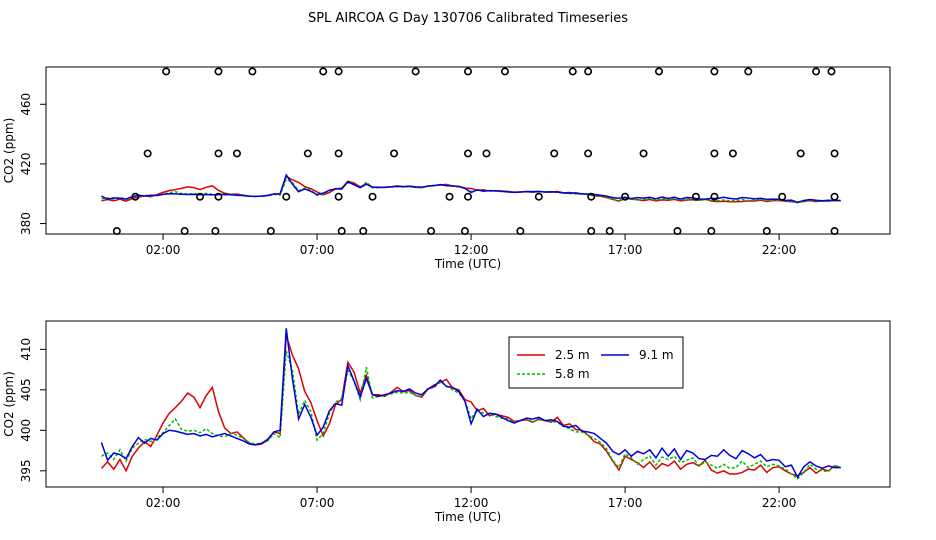  What do you see at coordinates (467, 517) in the screenshot?
I see `bottom-x-axis-label: Time (UTC)` at bounding box center [467, 517].